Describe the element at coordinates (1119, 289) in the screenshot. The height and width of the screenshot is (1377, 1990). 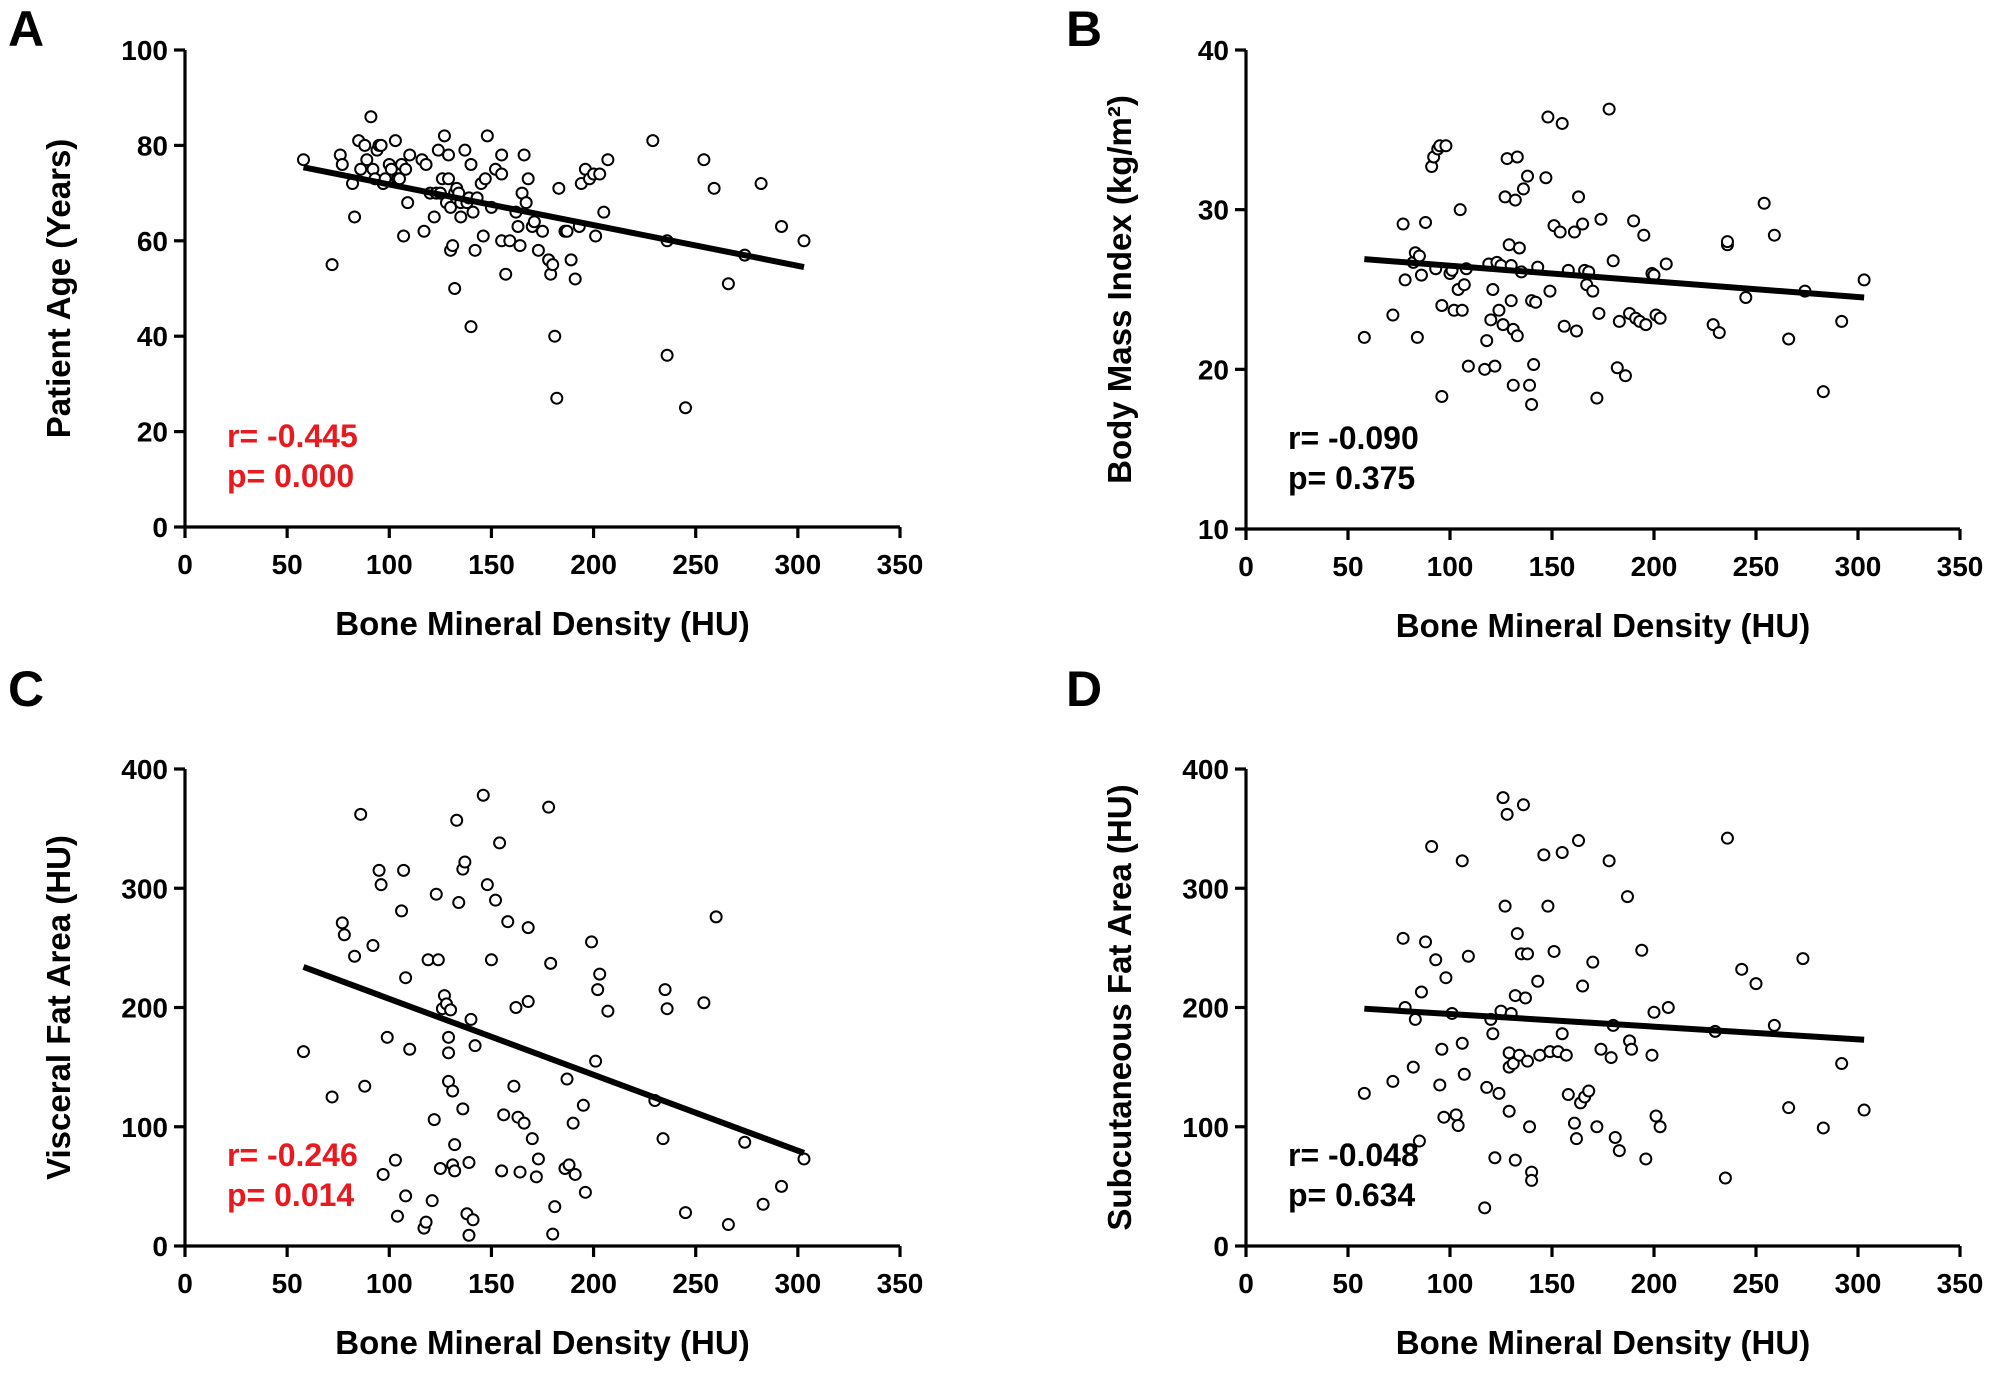
I see `y-axis-title: Body Mass Index (kg/m²)` at that location.